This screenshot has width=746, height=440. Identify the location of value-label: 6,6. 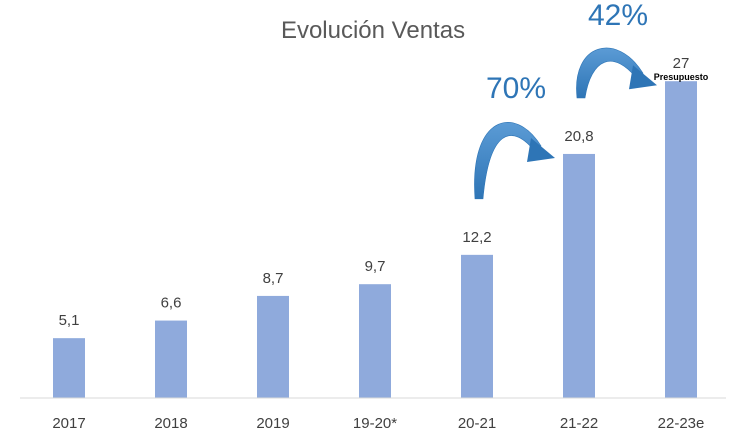
(171, 303).